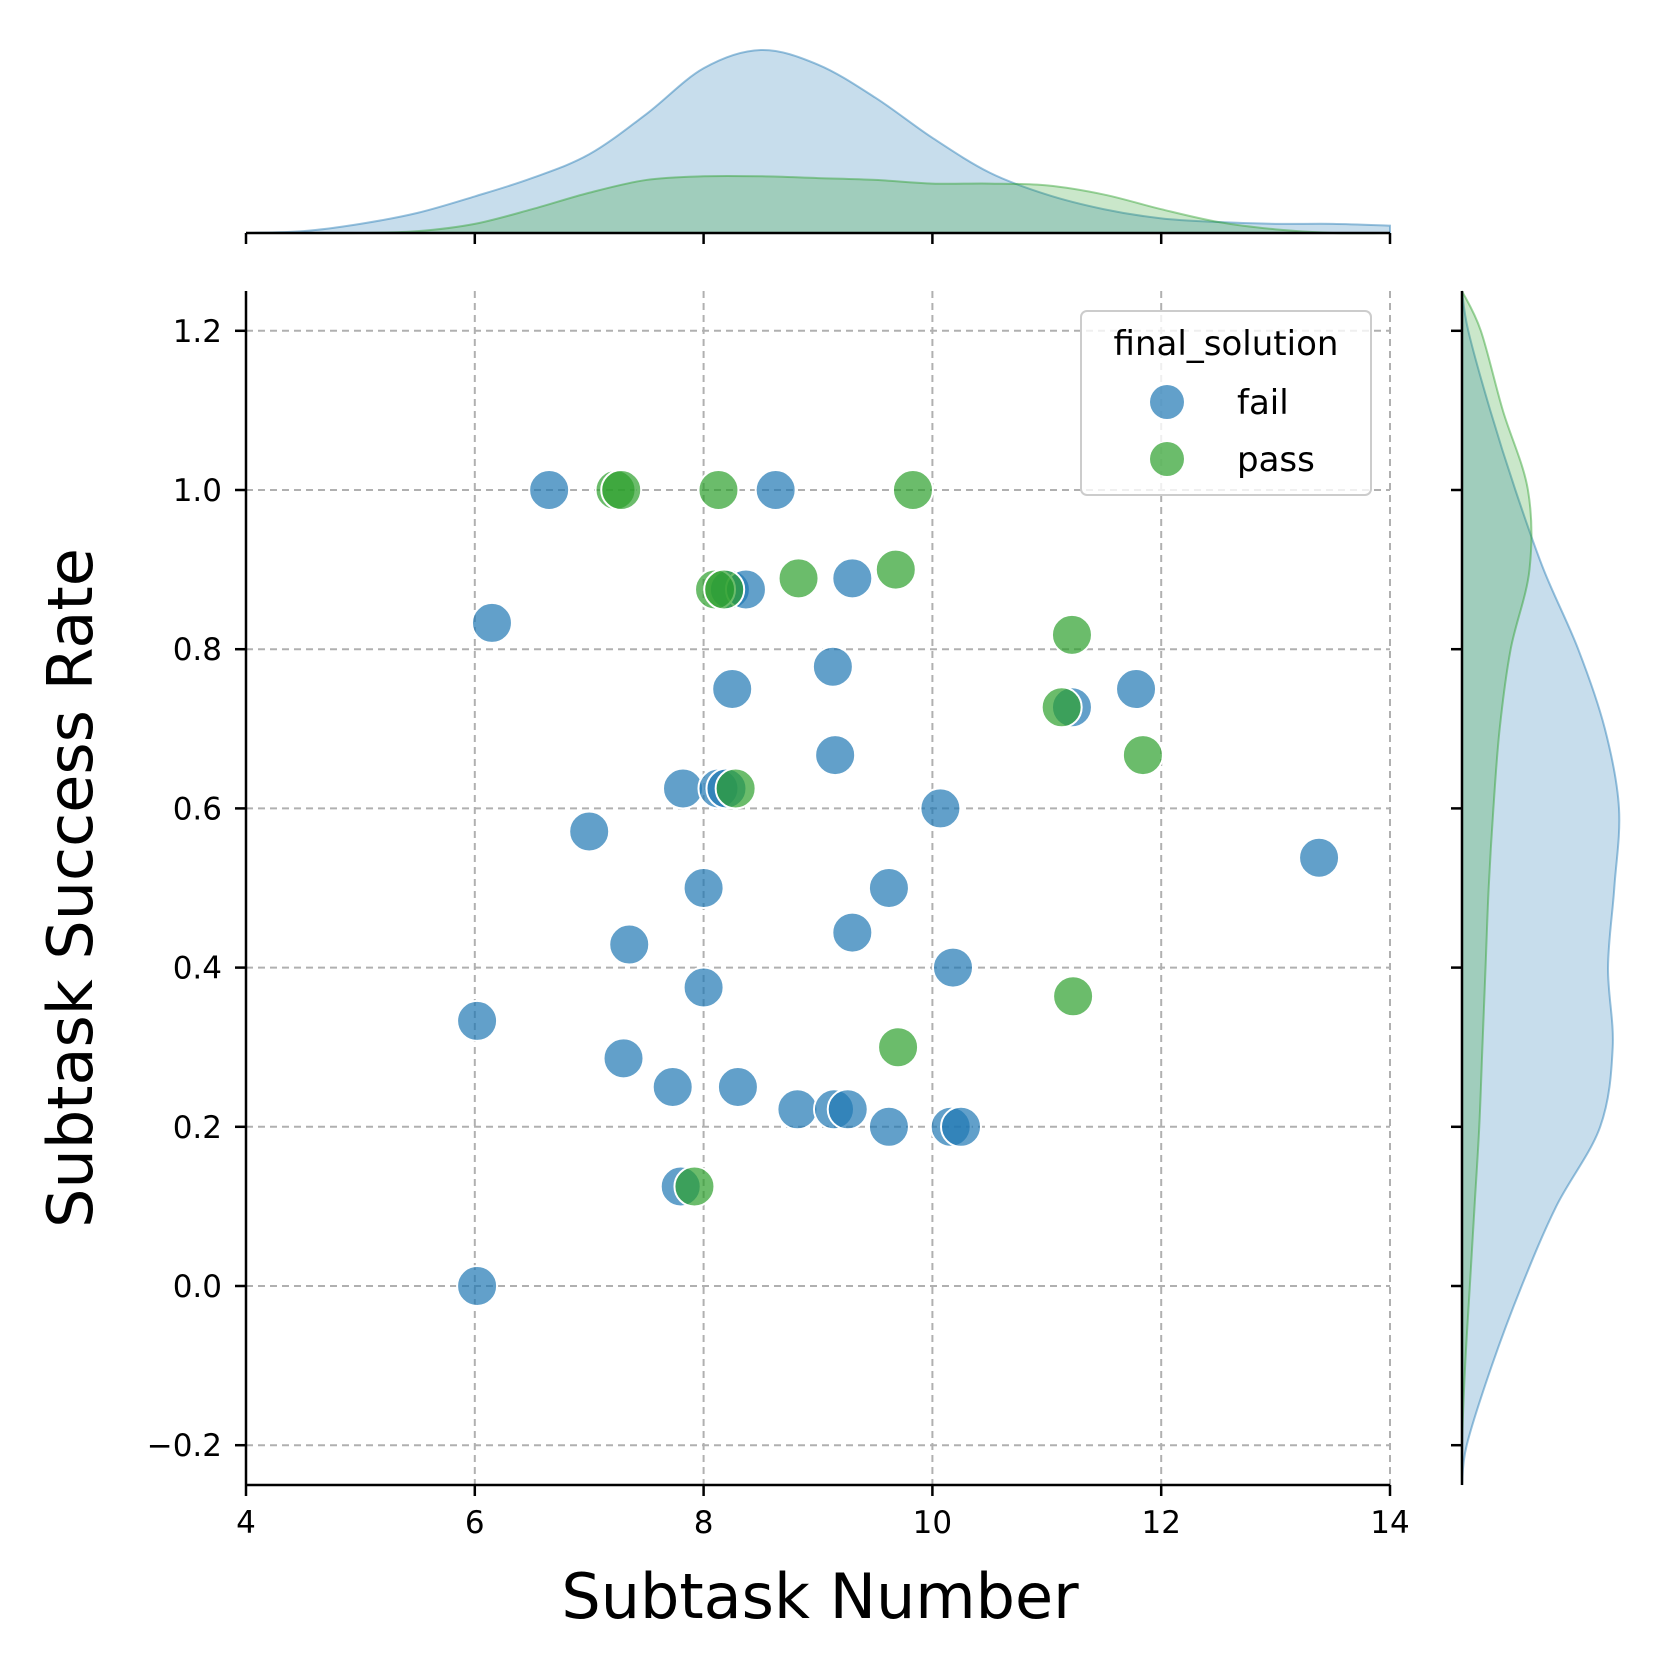 This screenshot has width=1661, height=1661. Describe the element at coordinates (475, 1523) in the screenshot. I see `x-tick-label: 6` at that location.